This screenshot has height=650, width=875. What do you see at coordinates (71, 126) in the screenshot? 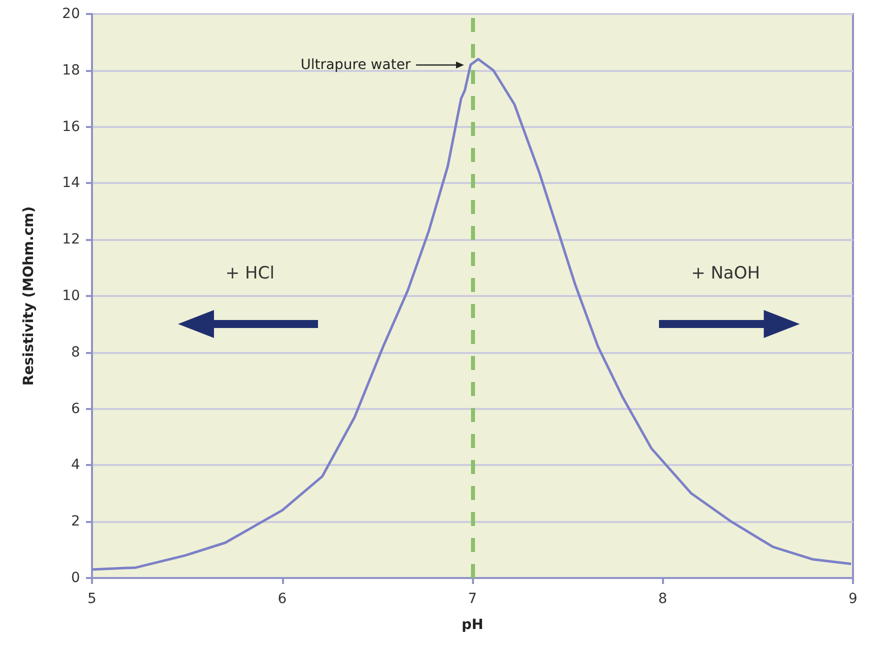
I see `y-tick-label: 16` at bounding box center [71, 126].